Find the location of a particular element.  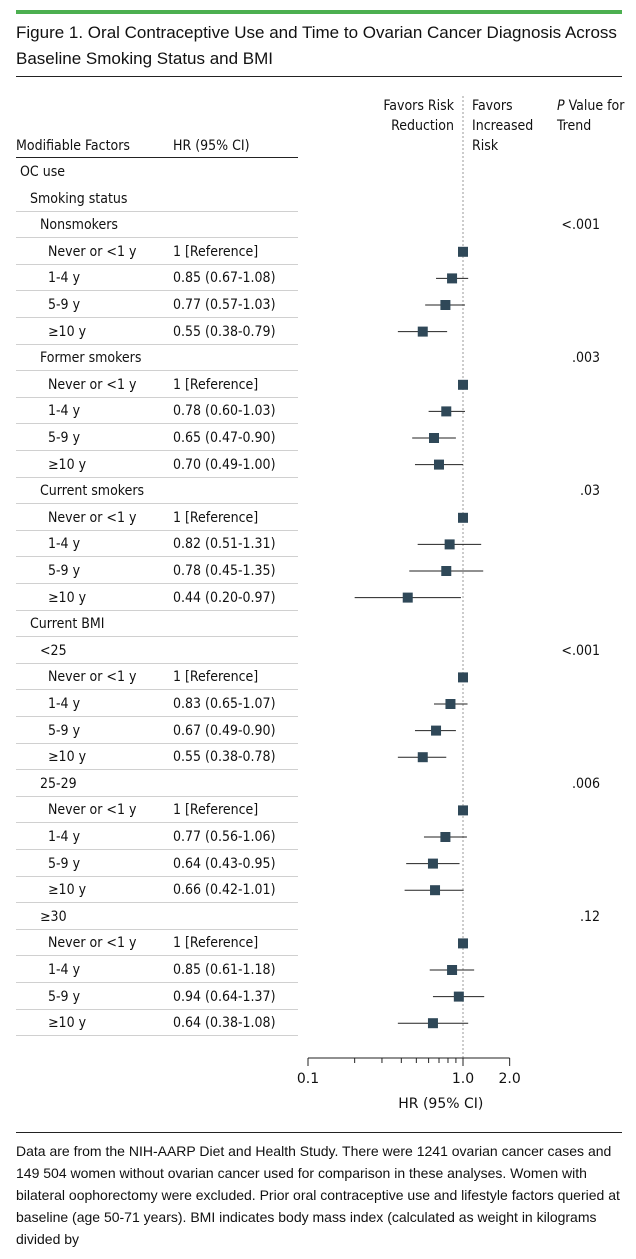

p-value-for-trend: .03 is located at coordinates (589, 491).